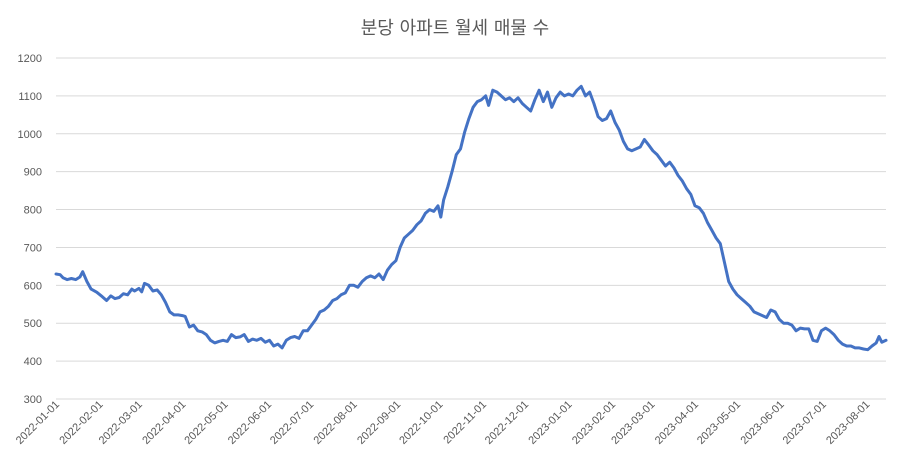  Describe the element at coordinates (206, 423) in the screenshot. I see `x-tick-label: 2022-05-01` at that location.